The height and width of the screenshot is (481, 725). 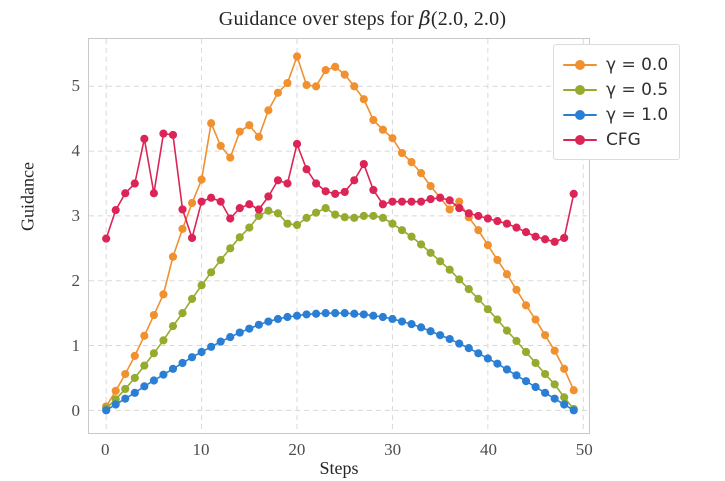 What do you see at coordinates (637, 89) in the screenshot?
I see `legend-label: γ = 0.5` at bounding box center [637, 89].